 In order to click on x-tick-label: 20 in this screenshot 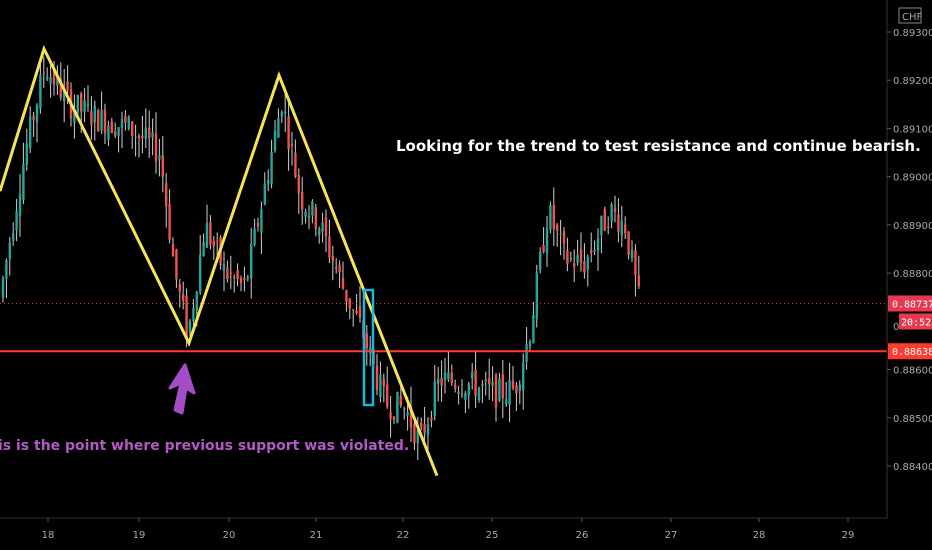, I will do `click(229, 535)`.